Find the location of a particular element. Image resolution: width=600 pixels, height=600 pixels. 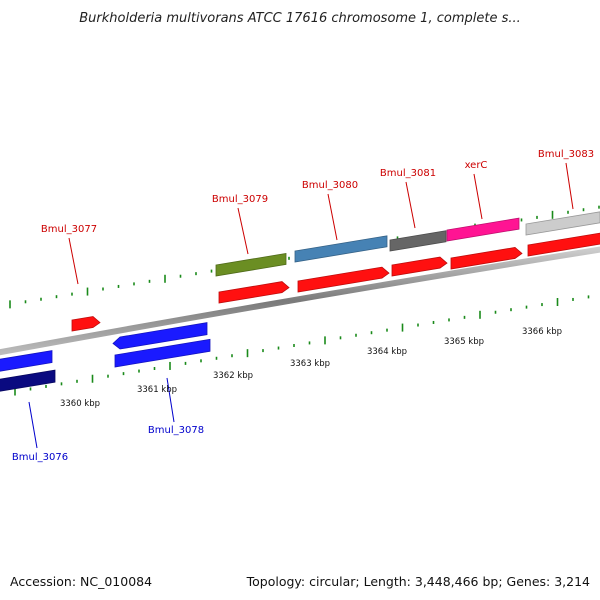

leader-xerc is located at coordinates (478, 196).